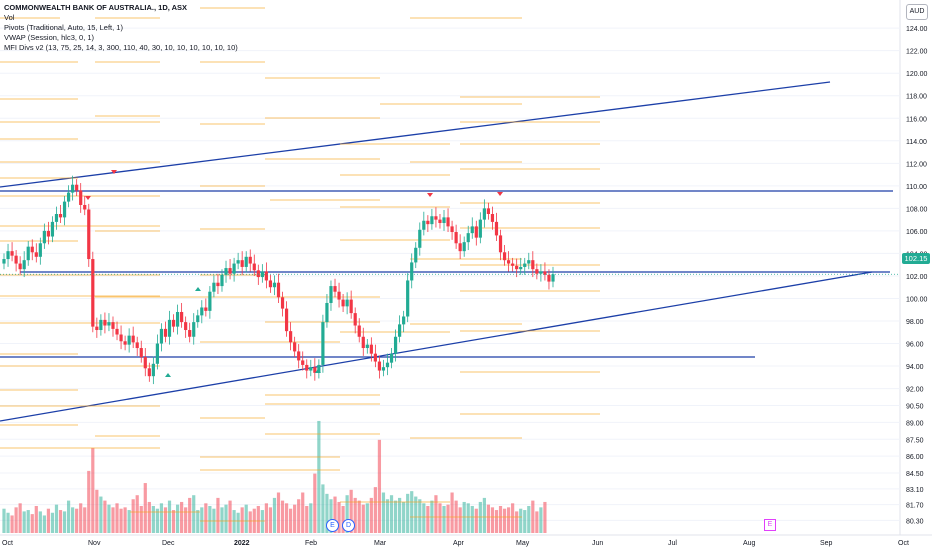  I want to click on time-tick-label: Sep, so click(826, 543).